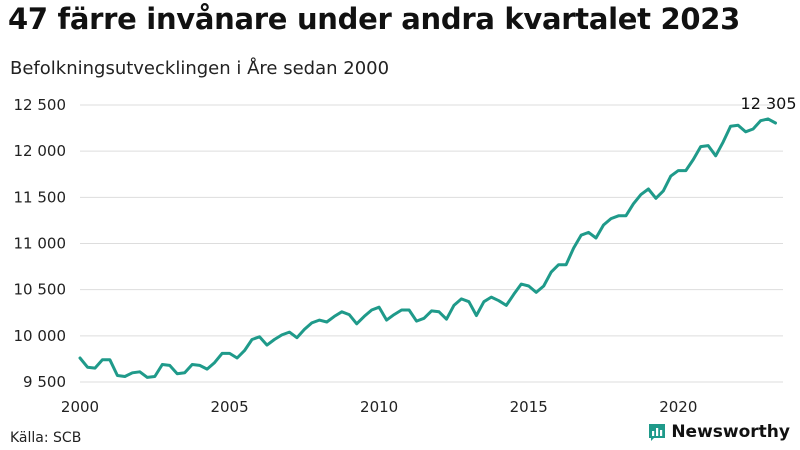 This screenshot has width=800, height=450. Describe the element at coordinates (40, 105) in the screenshot. I see `y-tick-label: 12 500` at that location.